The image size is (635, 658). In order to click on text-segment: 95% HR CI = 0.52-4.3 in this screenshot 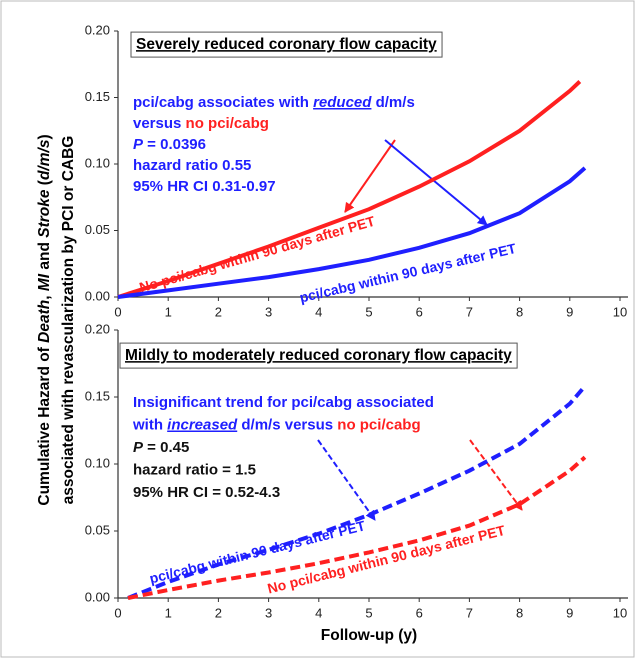, I will do `click(206, 492)`.